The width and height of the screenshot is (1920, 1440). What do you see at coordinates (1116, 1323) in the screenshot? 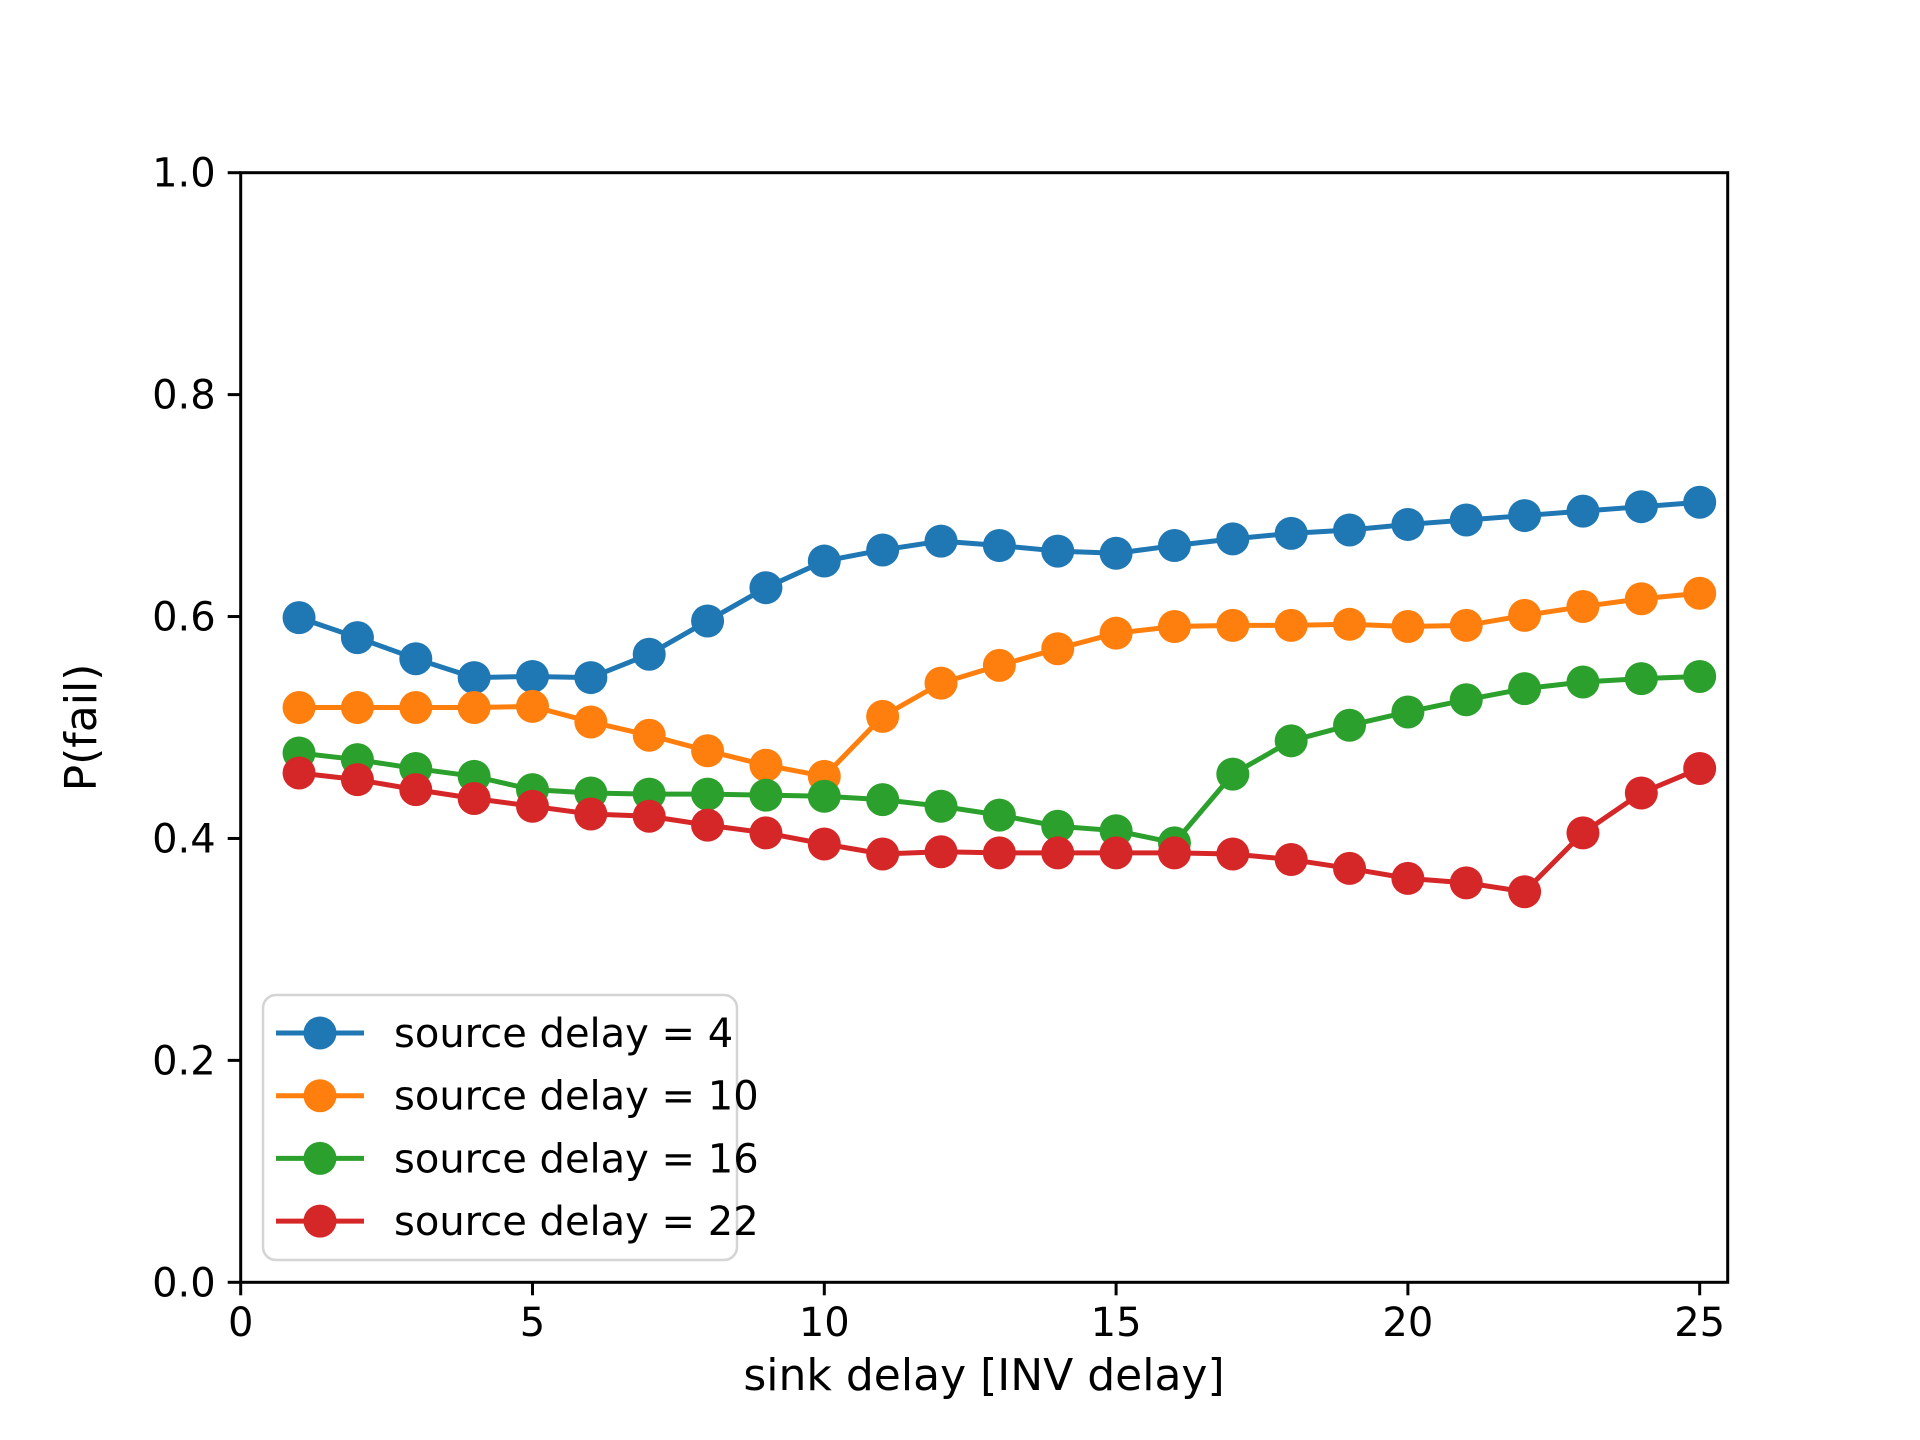
I see `x-tick-label: 15` at bounding box center [1116, 1323].